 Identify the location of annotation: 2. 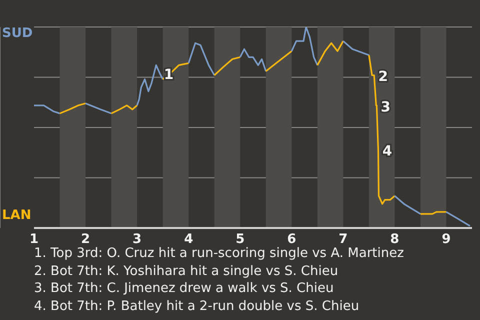
(383, 77).